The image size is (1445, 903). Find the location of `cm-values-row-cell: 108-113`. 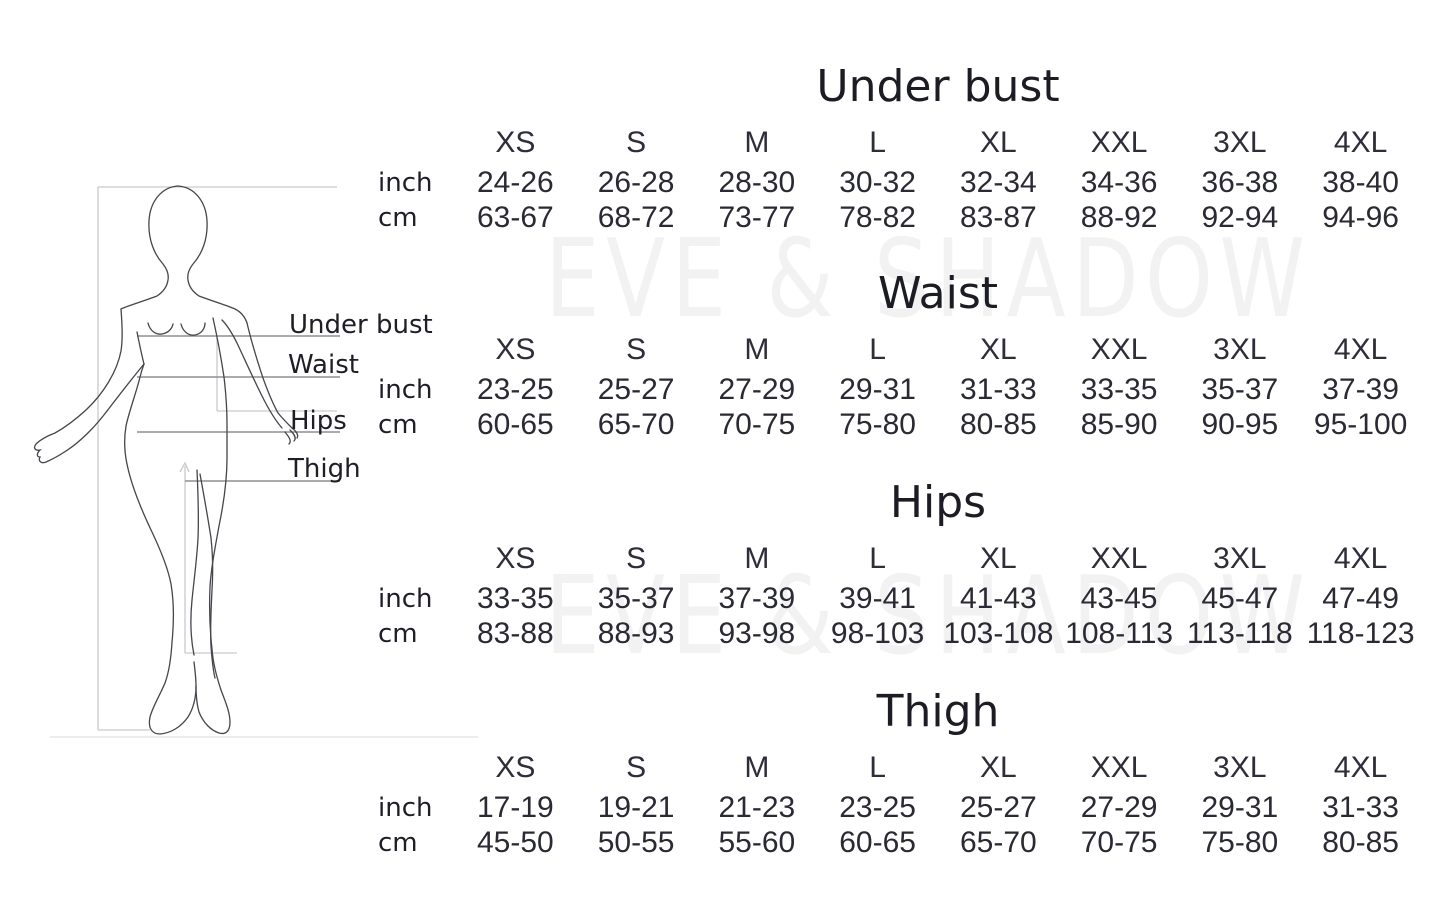

cm-values-row-cell: 108-113 is located at coordinates (1119, 633).